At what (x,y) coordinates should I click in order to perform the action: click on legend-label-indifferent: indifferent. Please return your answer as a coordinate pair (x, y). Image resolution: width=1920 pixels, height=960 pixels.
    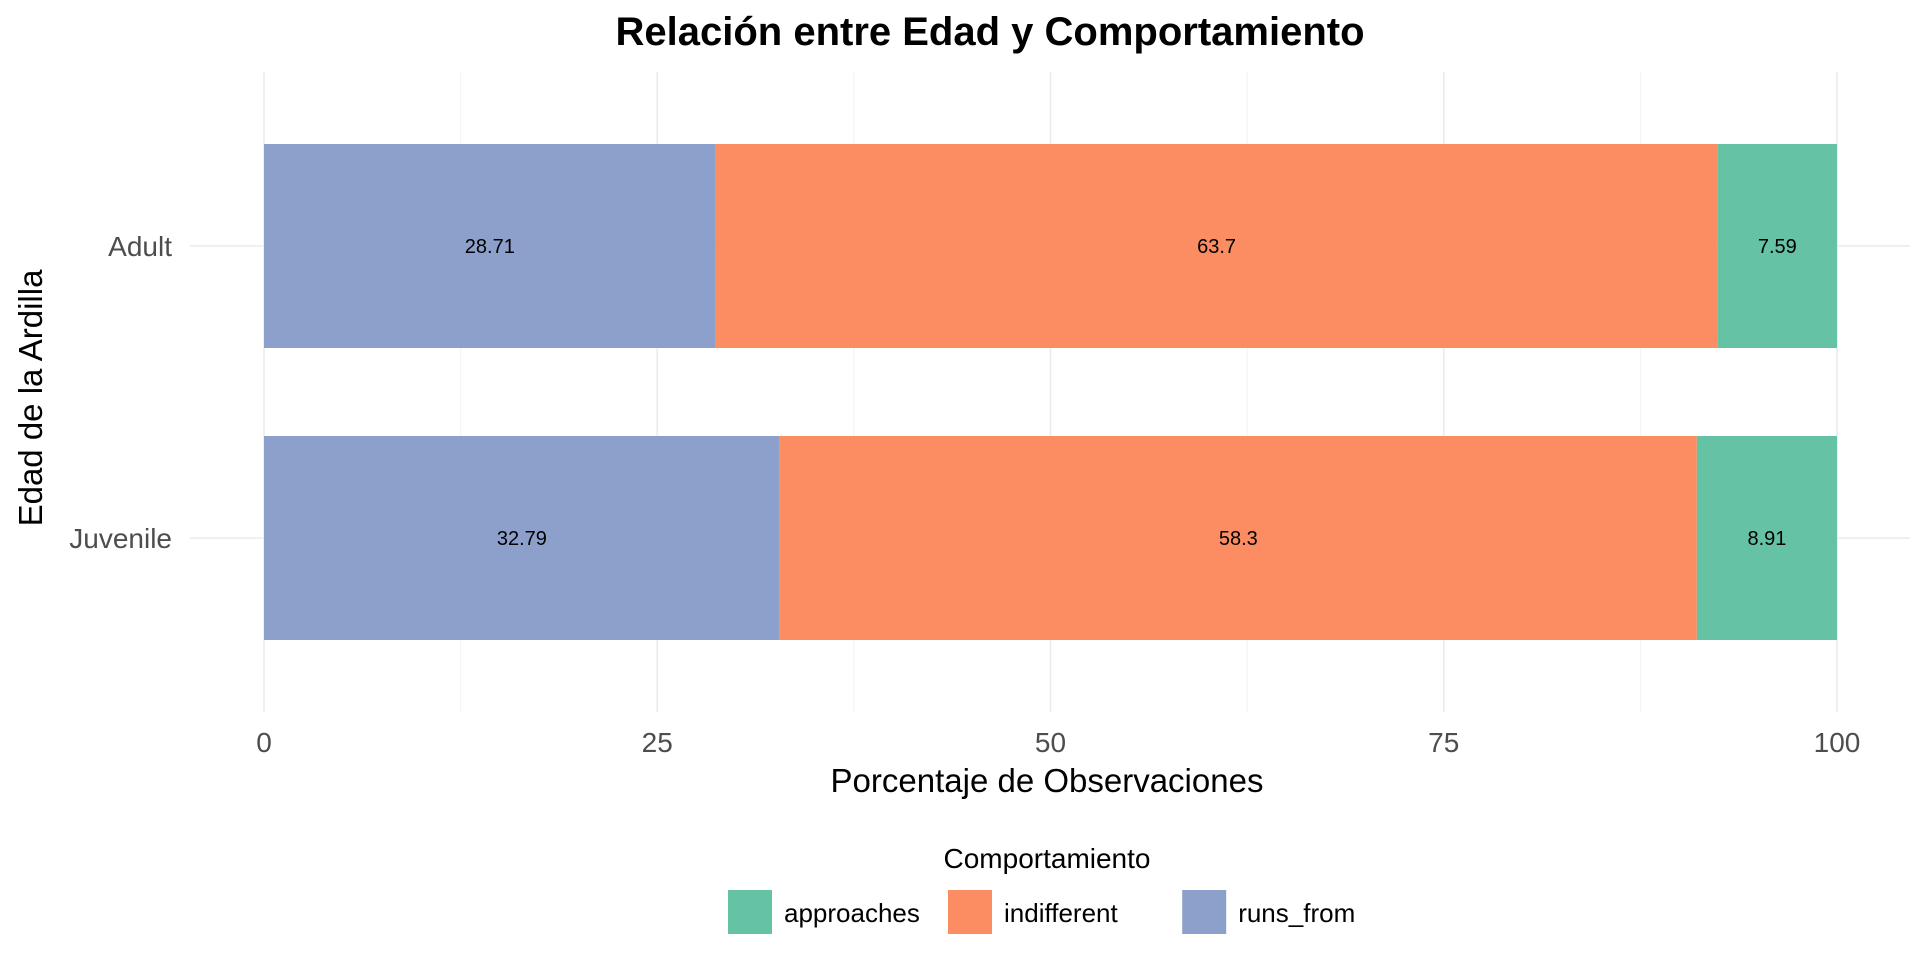
    Looking at the image, I should click on (1061, 913).